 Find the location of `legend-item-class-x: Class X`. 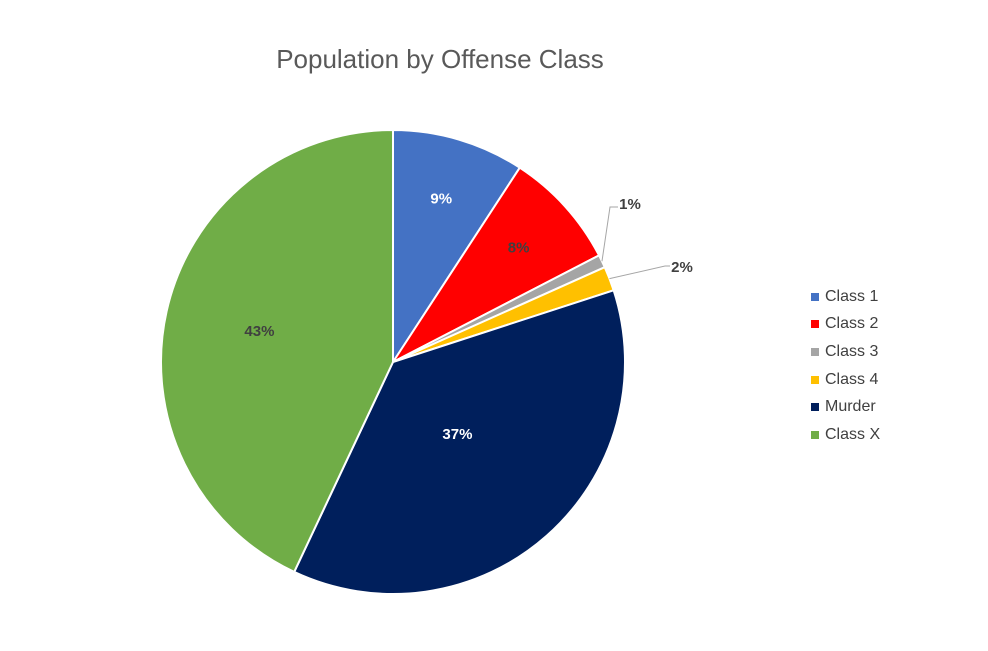

legend-item-class-x: Class X is located at coordinates (845, 435).